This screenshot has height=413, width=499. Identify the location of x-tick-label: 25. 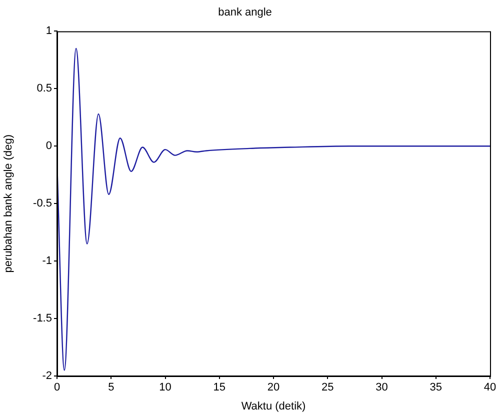
(328, 388).